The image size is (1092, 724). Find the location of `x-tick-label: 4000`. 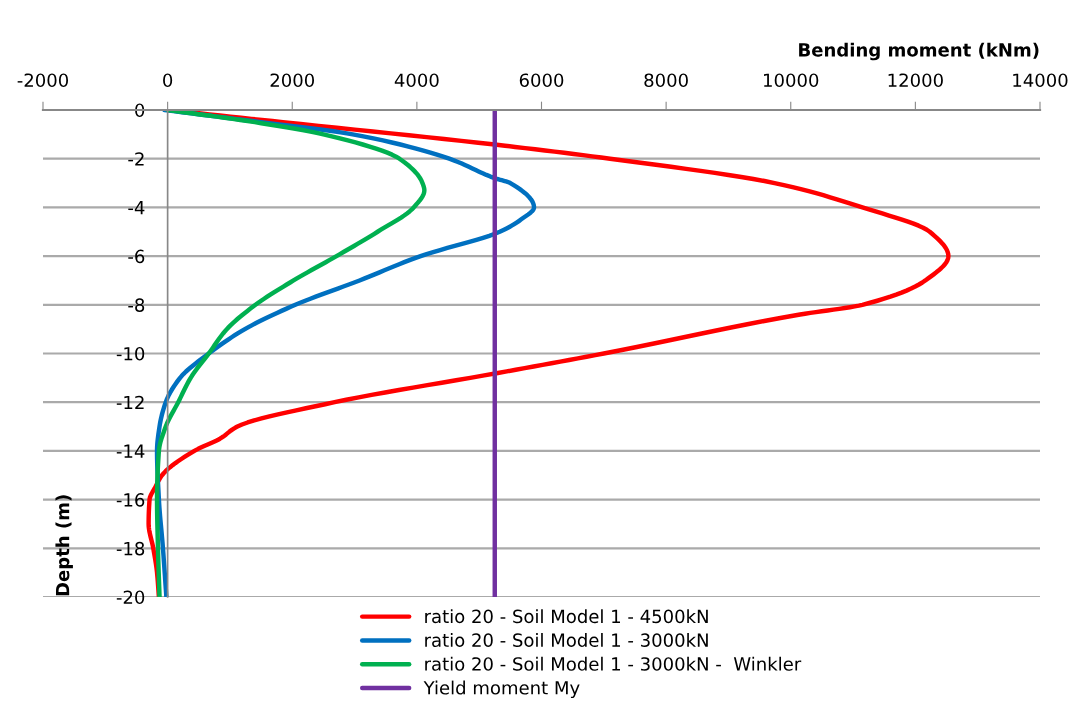

x-tick-label: 4000 is located at coordinates (416, 80).